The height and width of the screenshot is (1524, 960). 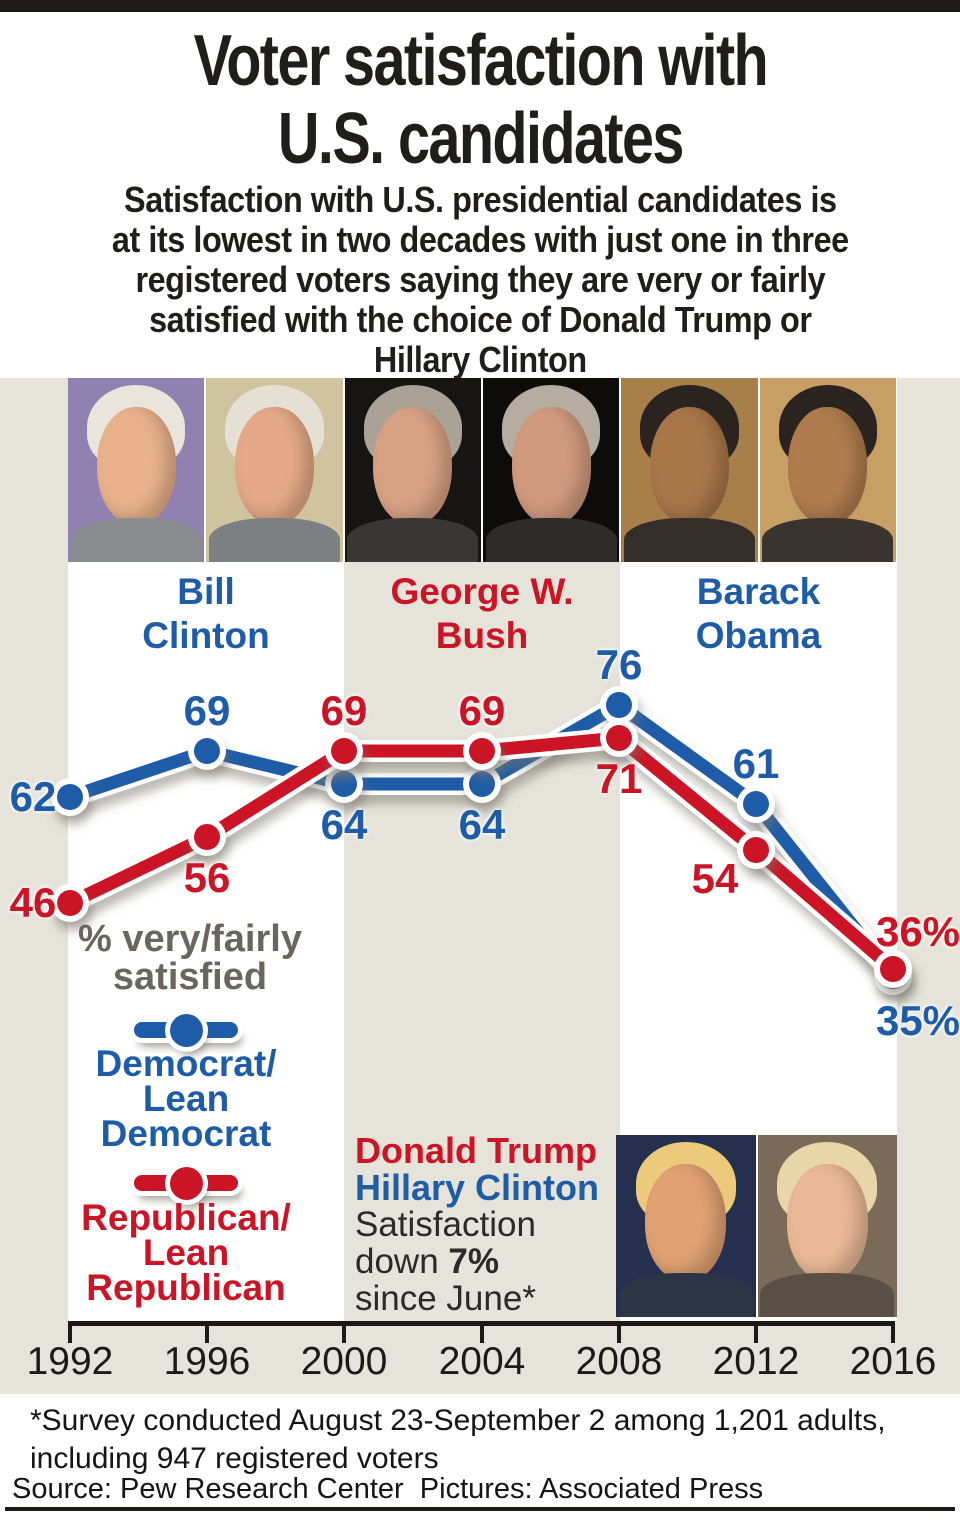 I want to click on value-label: 46, so click(x=33, y=902).